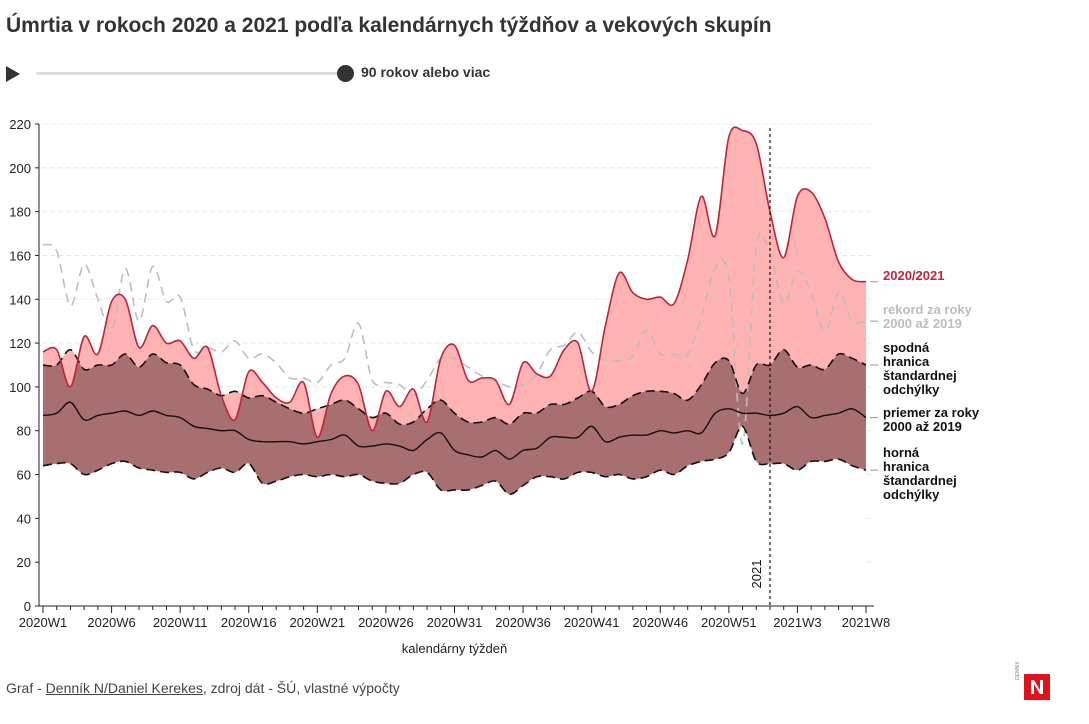  I want to click on legend-upper: spodná hranica štandardnej odchýlky, so click(920, 368).